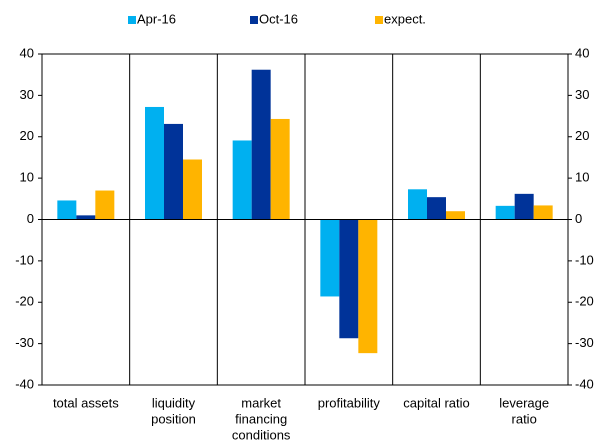  What do you see at coordinates (156, 18) in the screenshot?
I see `legend-label: Apr-16` at bounding box center [156, 18].